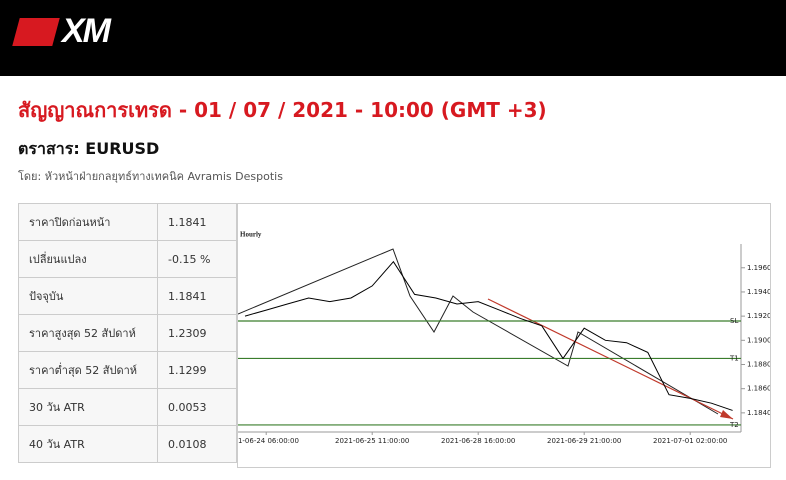 Image resolution: width=786 pixels, height=480 pixels. What do you see at coordinates (197, 407) in the screenshot?
I see `value-cell: 0.0053` at bounding box center [197, 407].